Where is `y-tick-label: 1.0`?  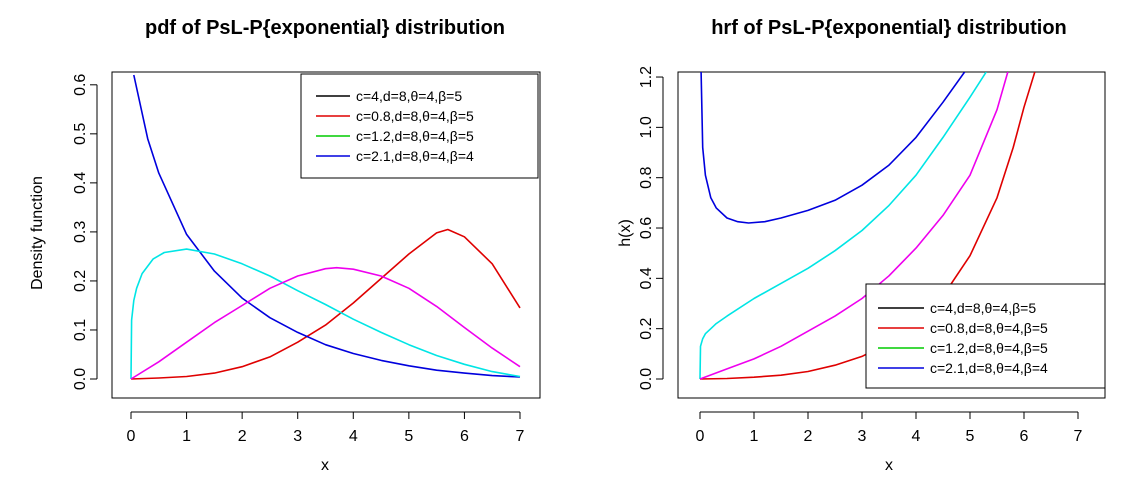
y-tick-label: 1.0 is located at coordinates (646, 127).